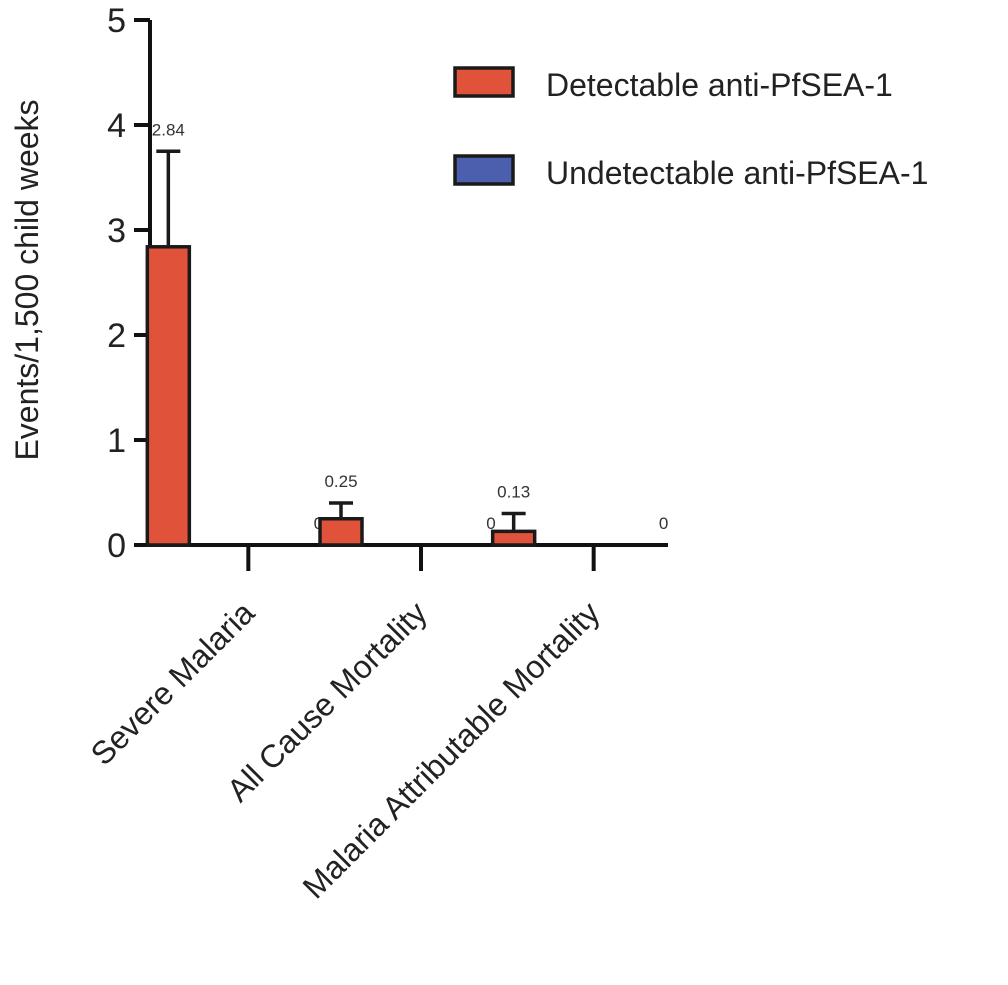 This screenshot has width=1008, height=985. What do you see at coordinates (340, 481) in the screenshot?
I see `data-label: 0.25` at bounding box center [340, 481].